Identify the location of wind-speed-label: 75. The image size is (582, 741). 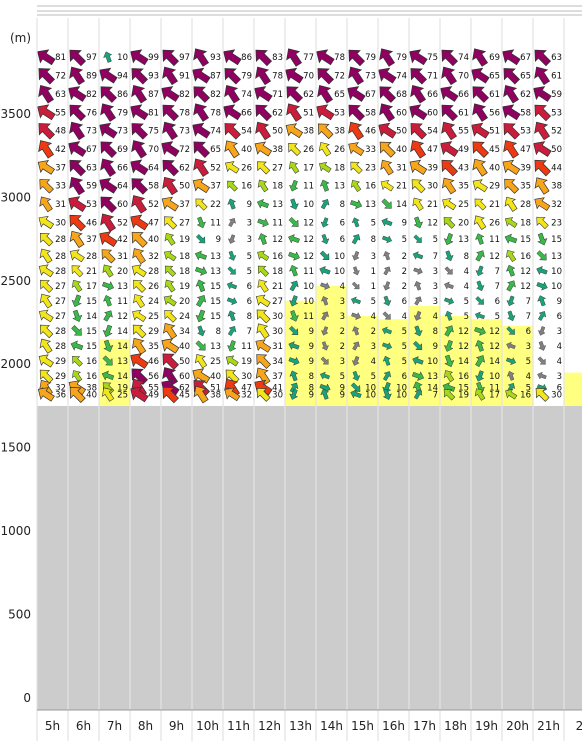
(153, 132).